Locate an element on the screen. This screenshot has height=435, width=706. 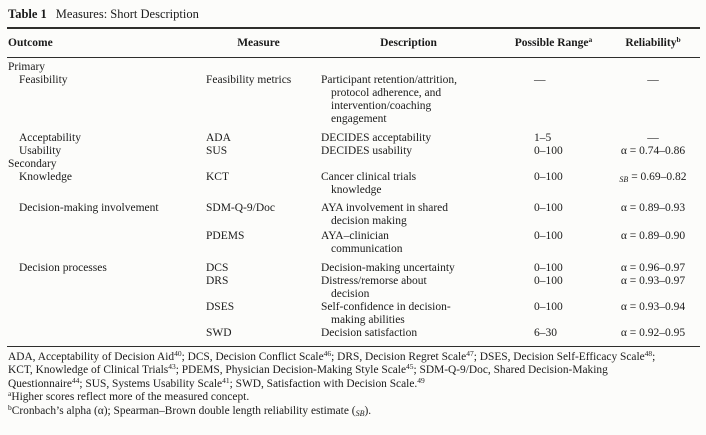
cell-reliability: α = 0.93–0.97 is located at coordinates (653, 288).